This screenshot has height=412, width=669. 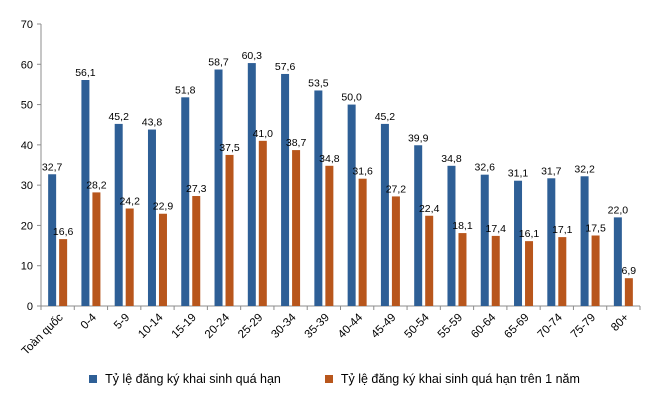 I want to click on data-label-series-1: 50,0, so click(x=351, y=98).